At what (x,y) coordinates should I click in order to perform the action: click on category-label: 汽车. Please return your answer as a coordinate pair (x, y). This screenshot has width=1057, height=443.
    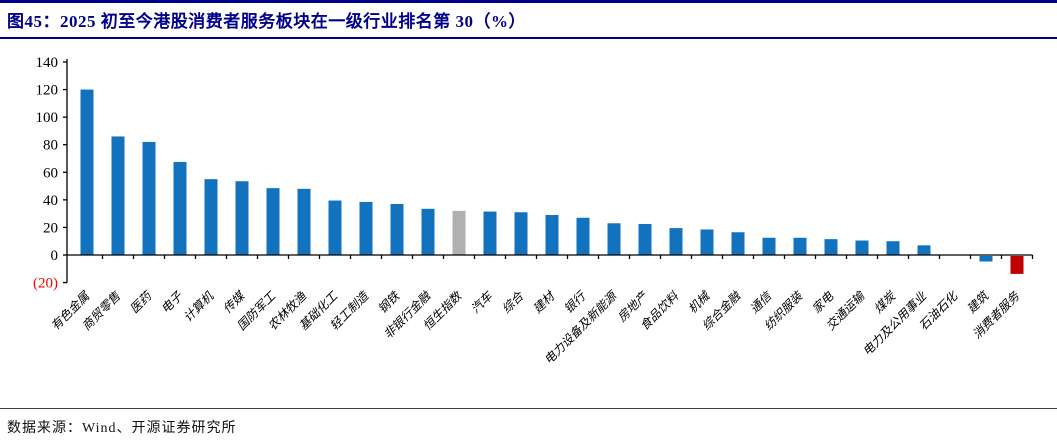
    Looking at the image, I should click on (482, 302).